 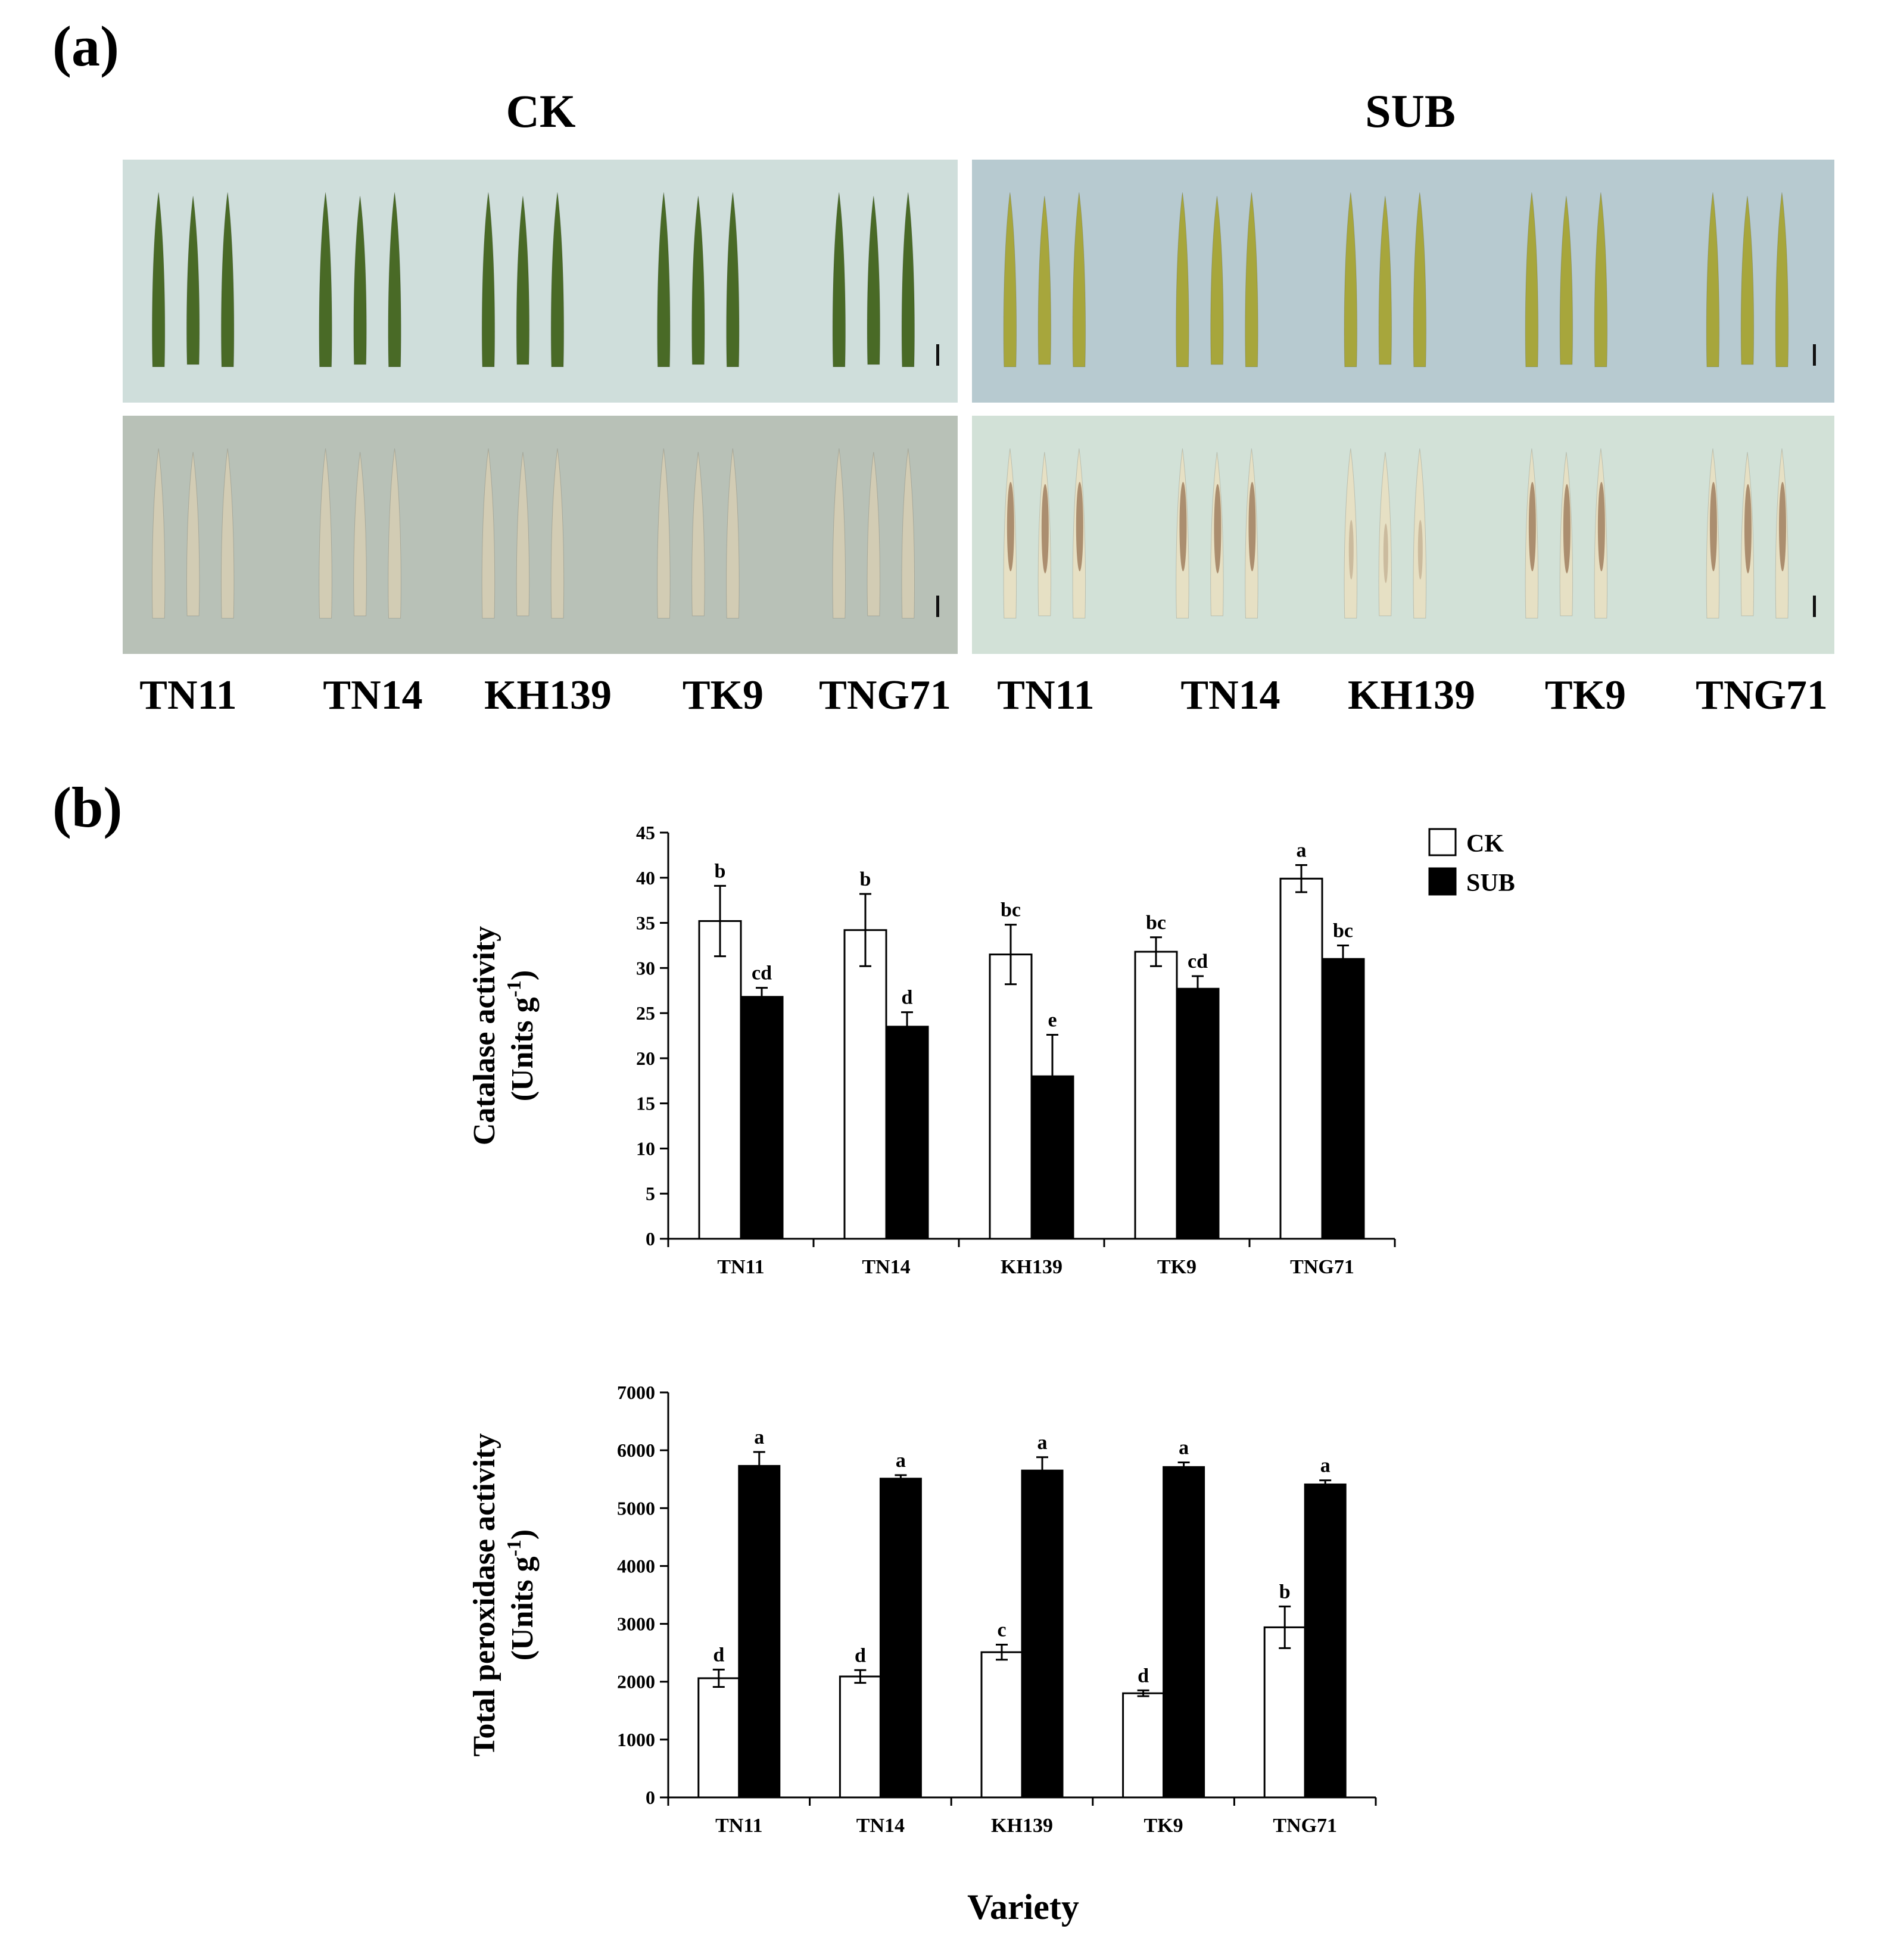 I want to click on y-axis-title-line1: Catalase activity, so click(x=484, y=1035).